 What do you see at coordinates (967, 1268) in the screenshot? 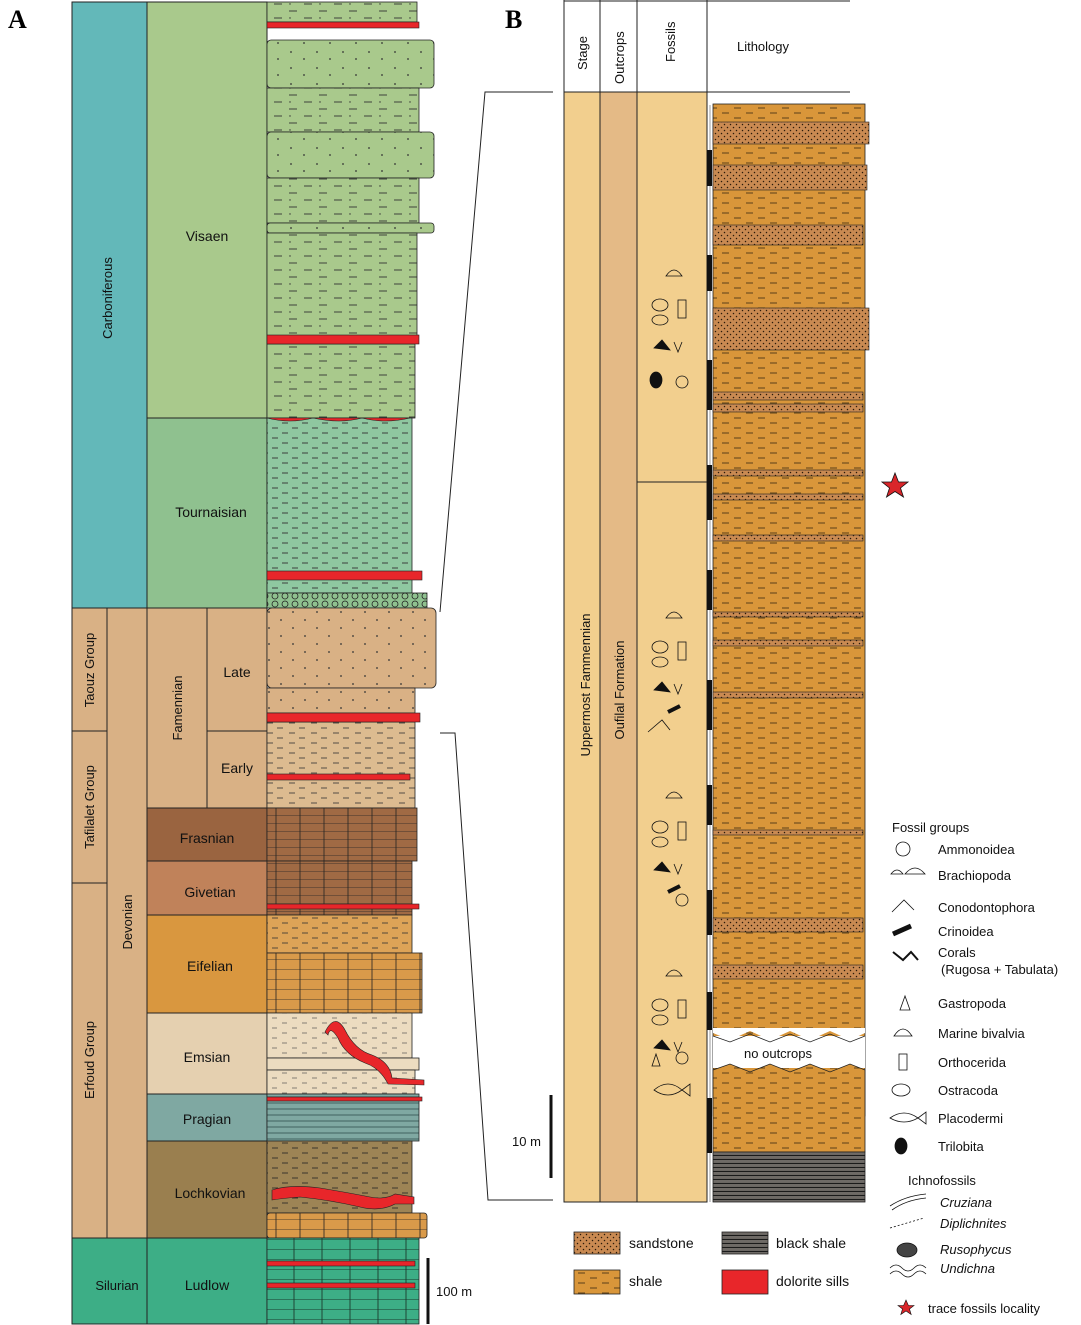
I see `legend-undichna: Undichna` at bounding box center [967, 1268].